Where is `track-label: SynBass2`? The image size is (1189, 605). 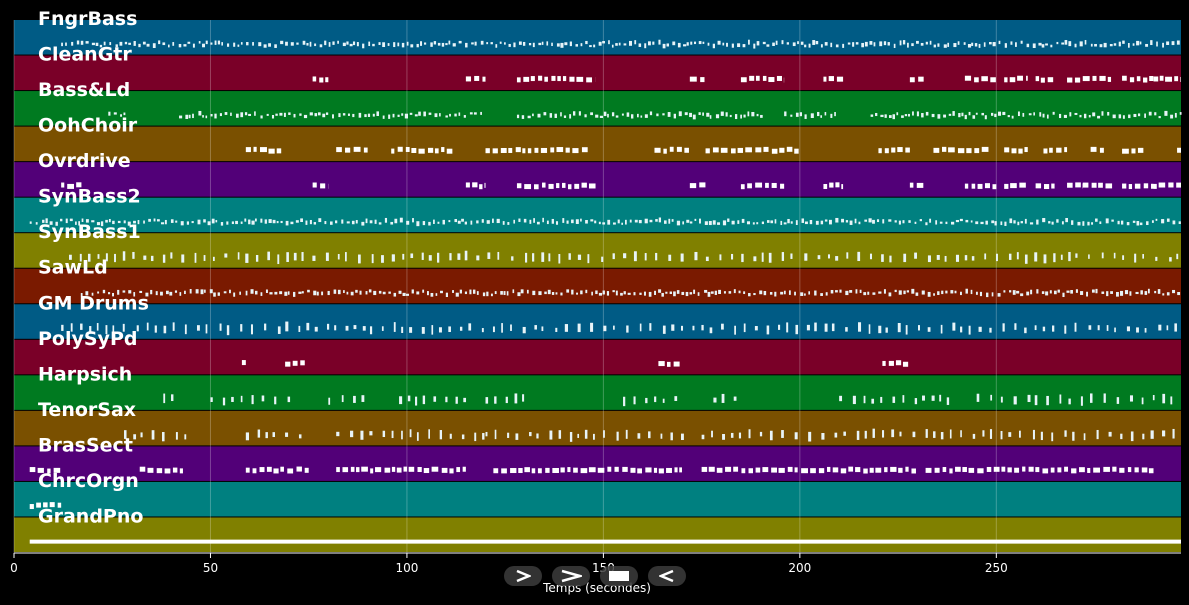 track-label: SynBass2 is located at coordinates (89, 197).